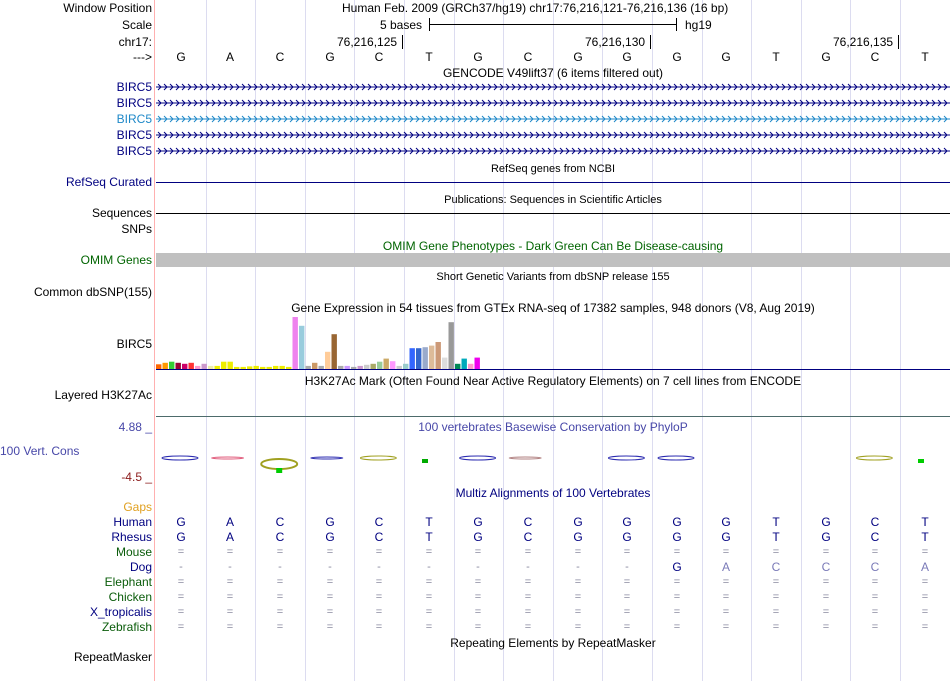 The width and height of the screenshot is (950, 681). I want to click on omim-feature-bar, so click(553, 260).